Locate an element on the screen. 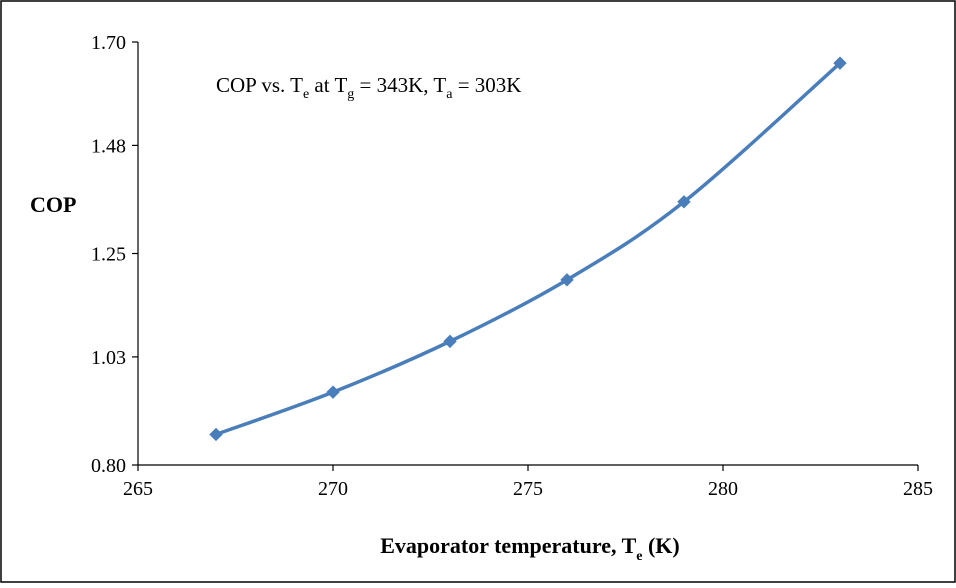  x-axis-title-tail: (K) is located at coordinates (660, 545).